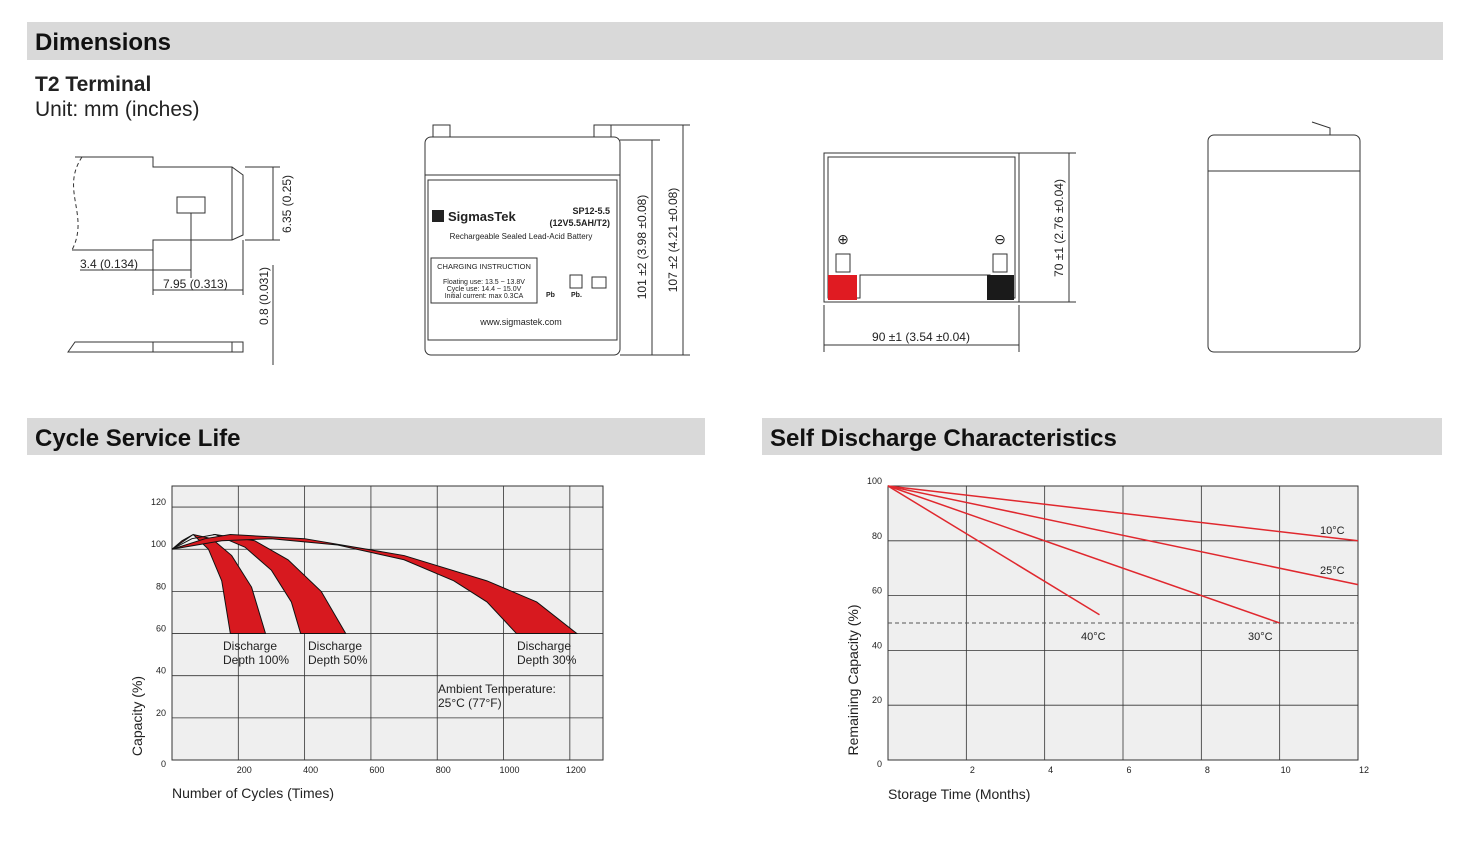 This screenshot has width=1474, height=862. Describe the element at coordinates (591, 211) in the screenshot. I see `model: SP12-5.5` at that location.